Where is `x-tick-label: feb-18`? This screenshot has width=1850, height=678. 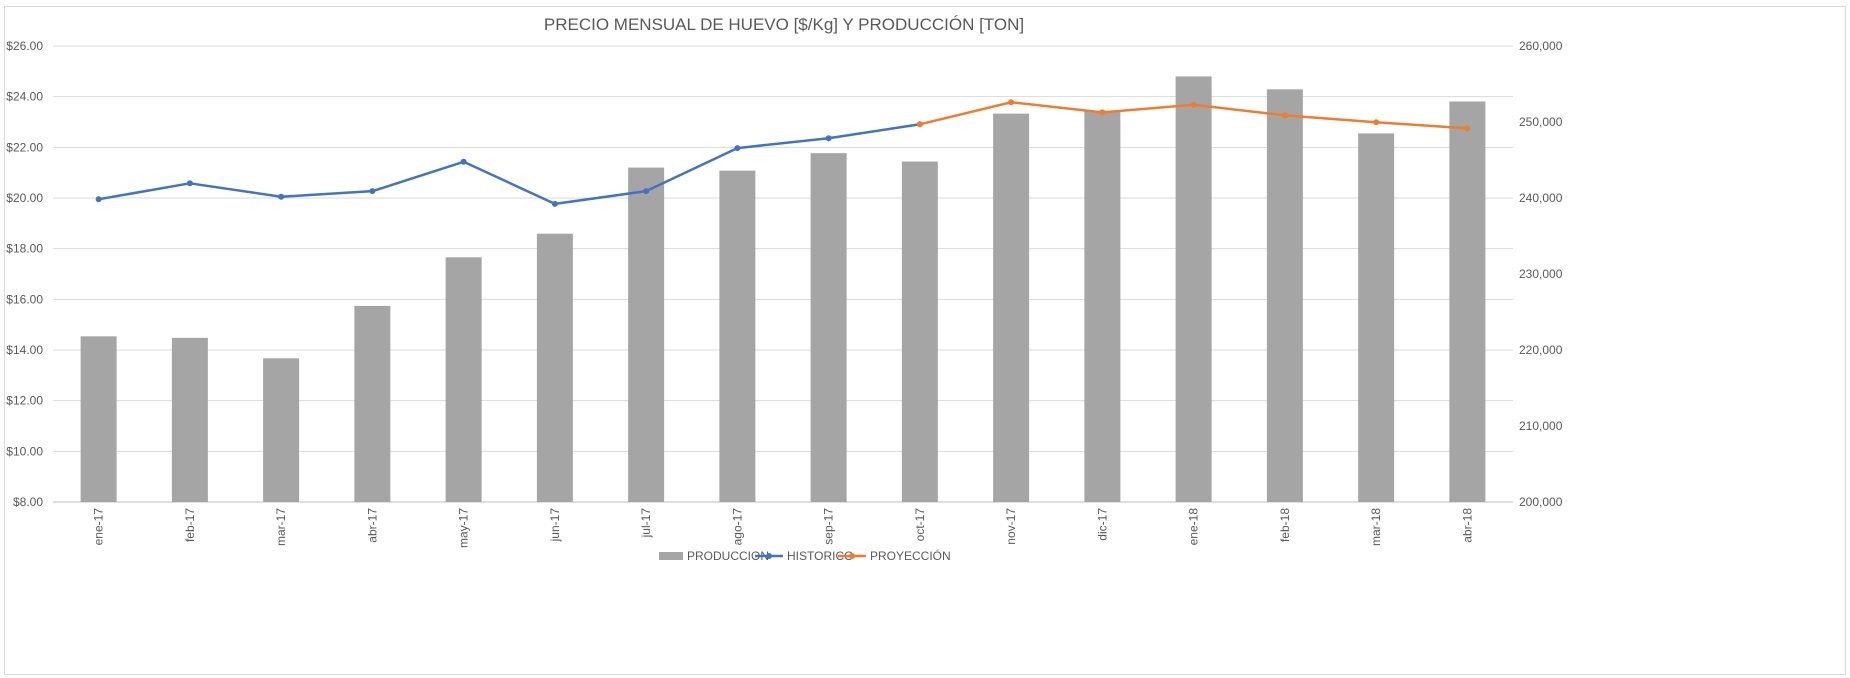 x-tick-label: feb-18 is located at coordinates (1285, 525).